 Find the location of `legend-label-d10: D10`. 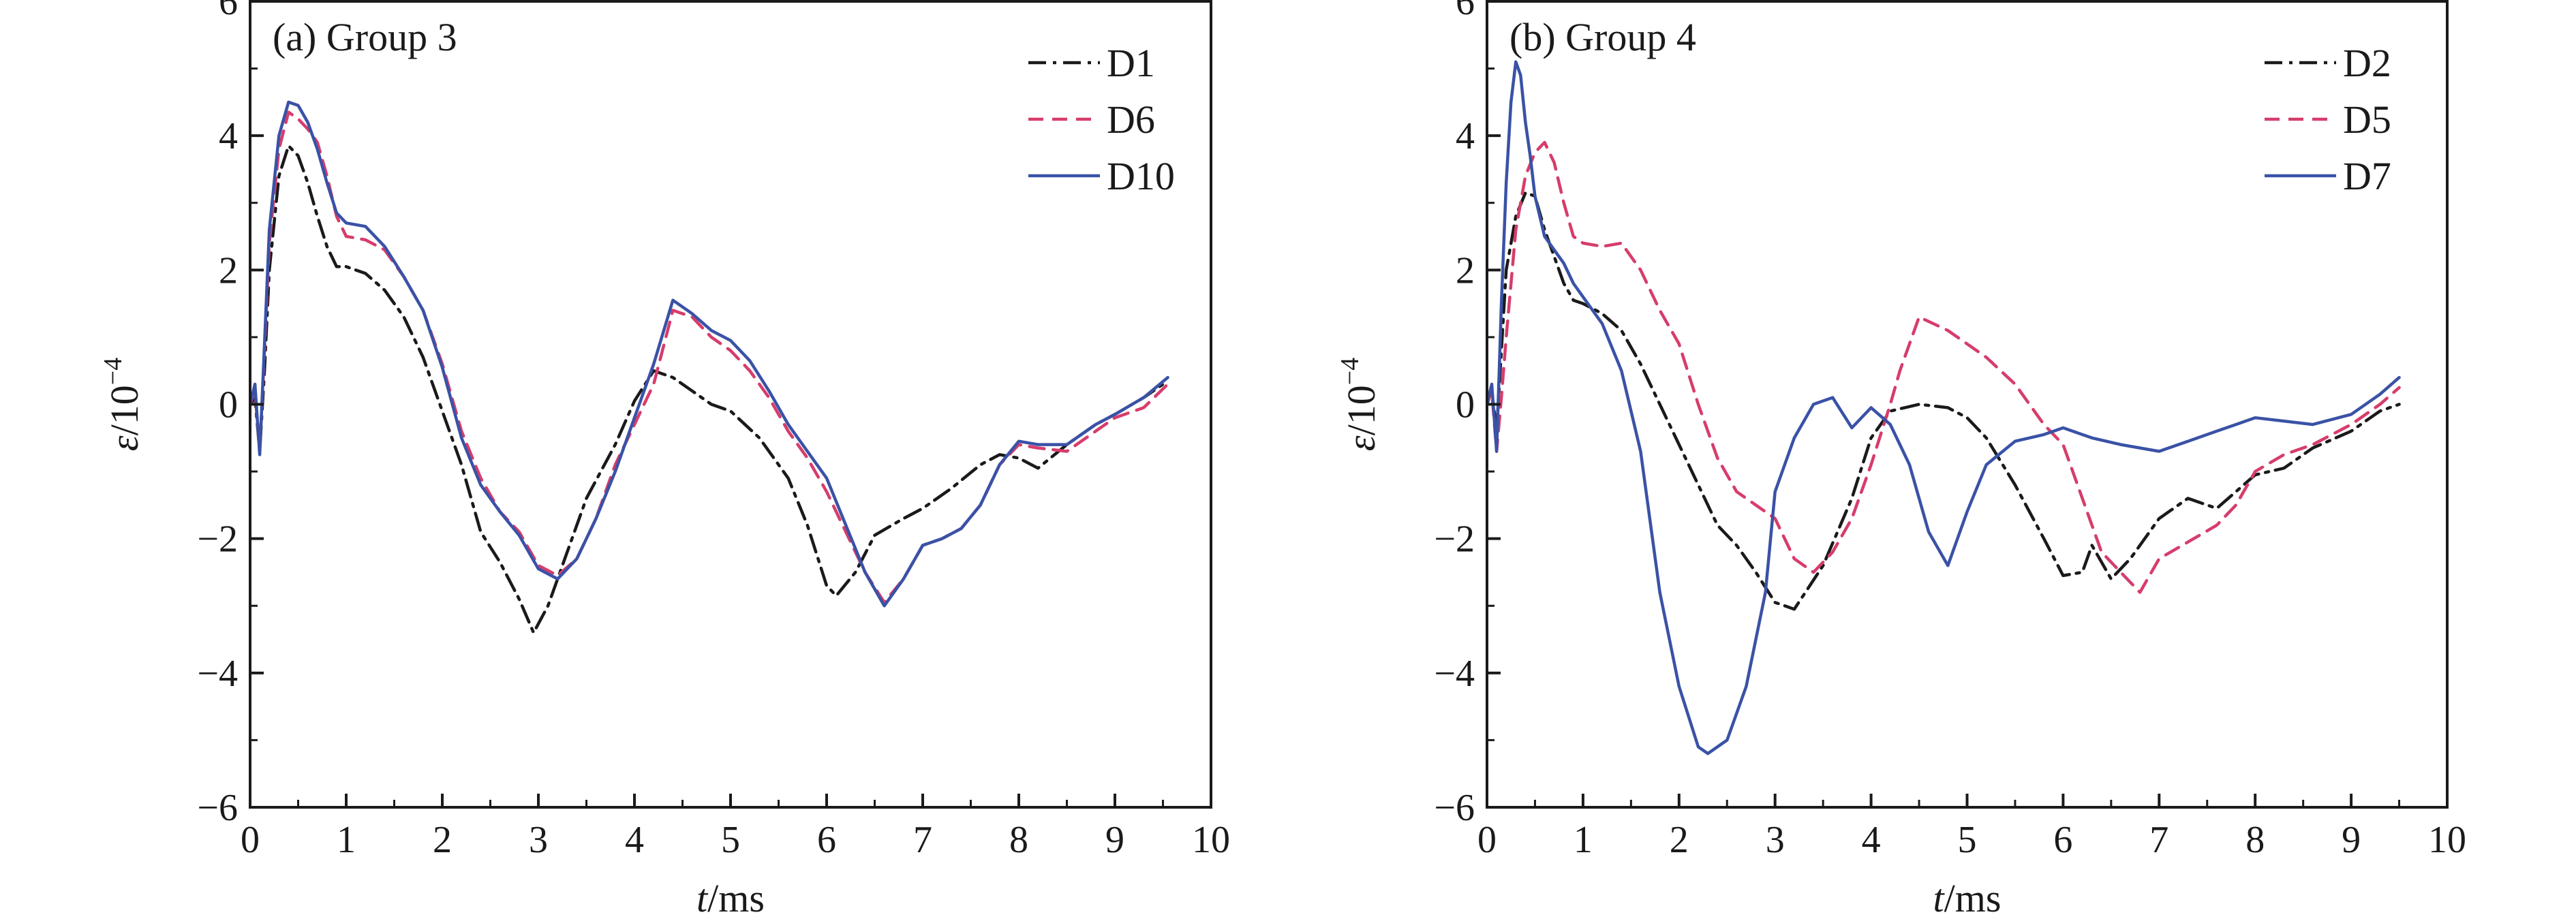

legend-label-d10: D10 is located at coordinates (1141, 176).